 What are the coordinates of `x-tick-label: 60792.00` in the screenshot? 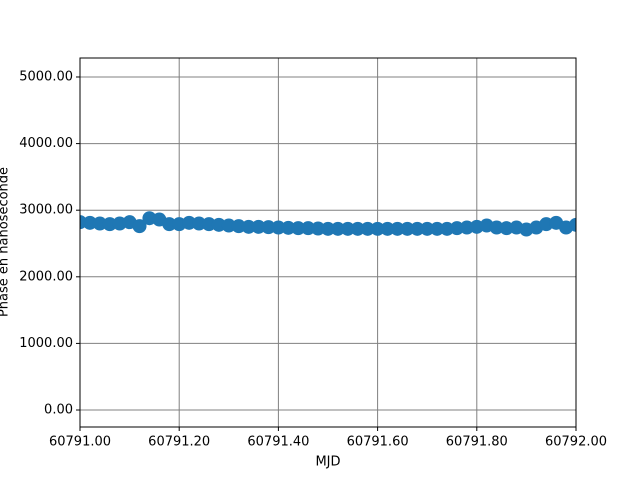 It's located at (576, 442).